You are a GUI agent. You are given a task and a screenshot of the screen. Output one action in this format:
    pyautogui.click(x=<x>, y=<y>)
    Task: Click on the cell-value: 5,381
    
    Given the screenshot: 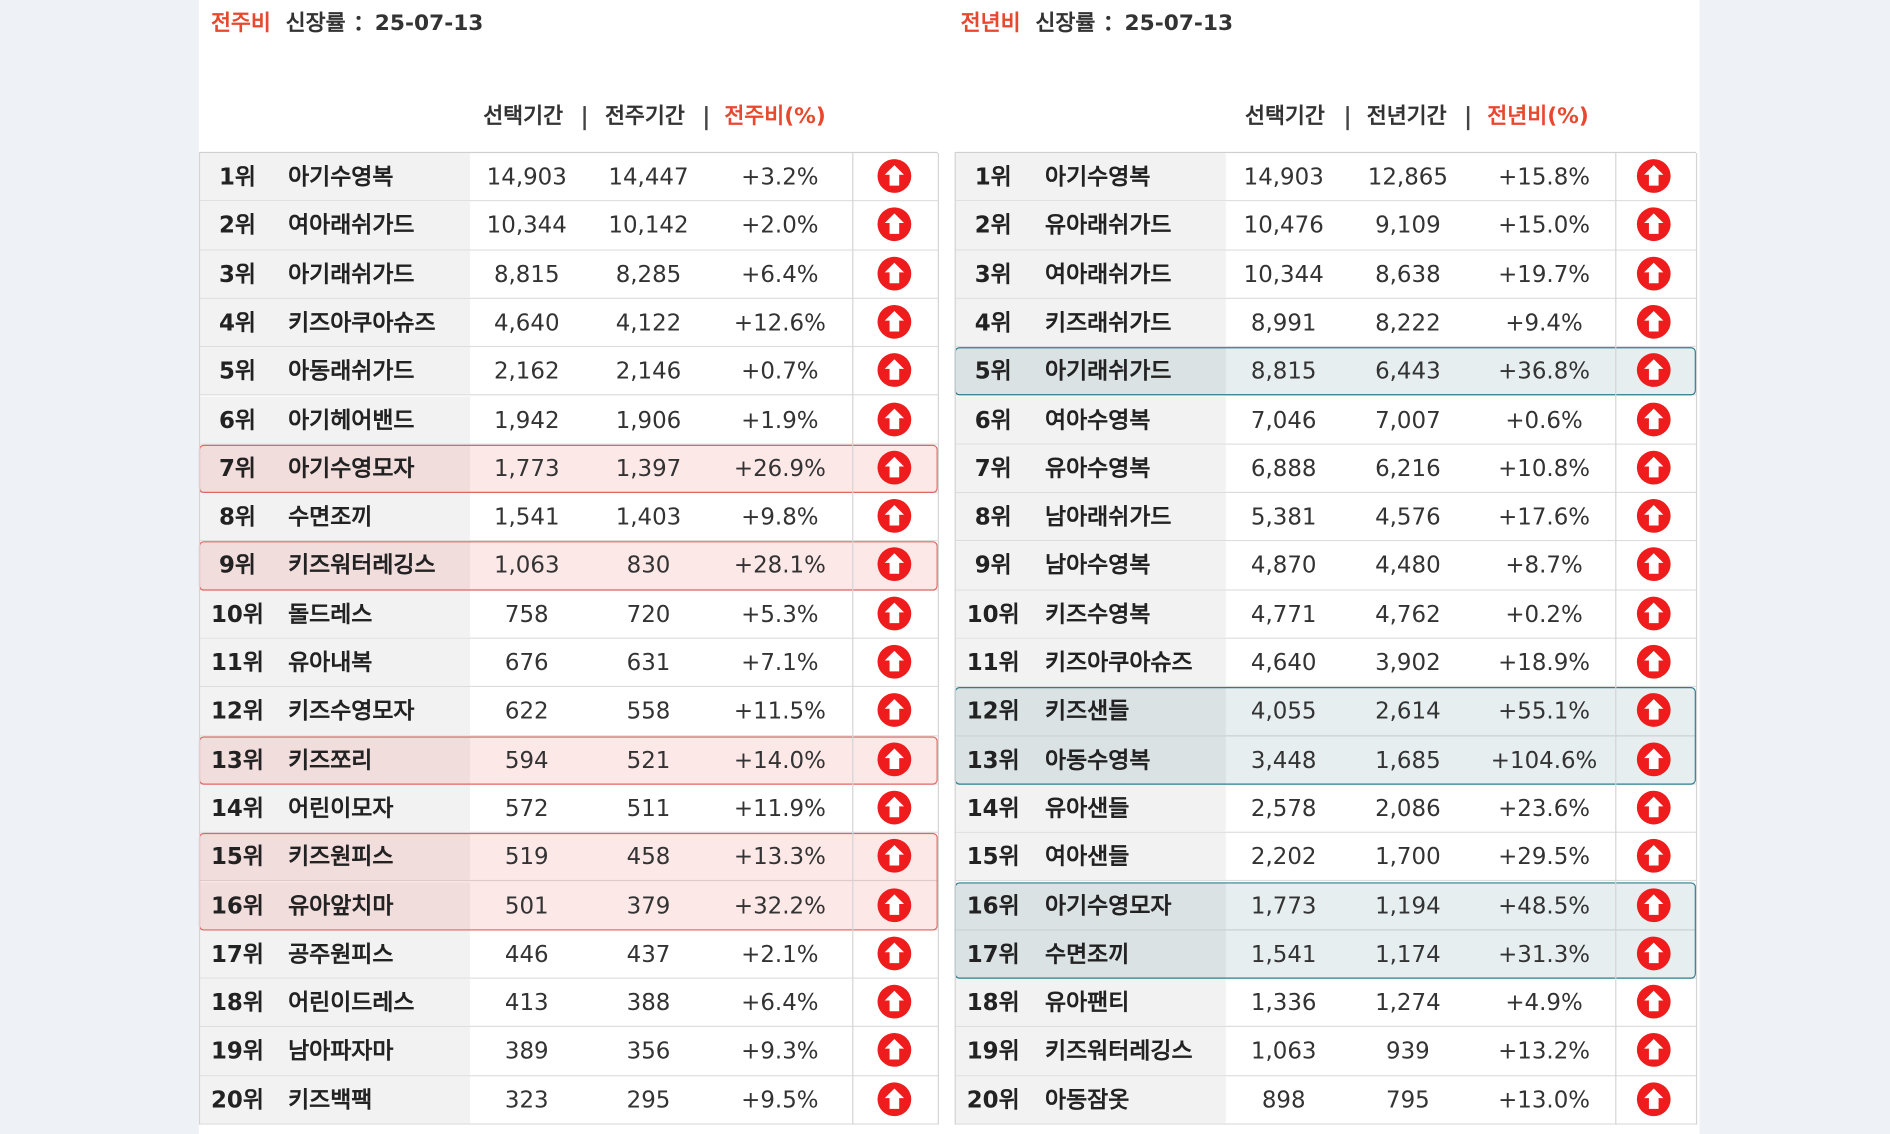 What is the action you would take?
    pyautogui.click(x=1283, y=517)
    